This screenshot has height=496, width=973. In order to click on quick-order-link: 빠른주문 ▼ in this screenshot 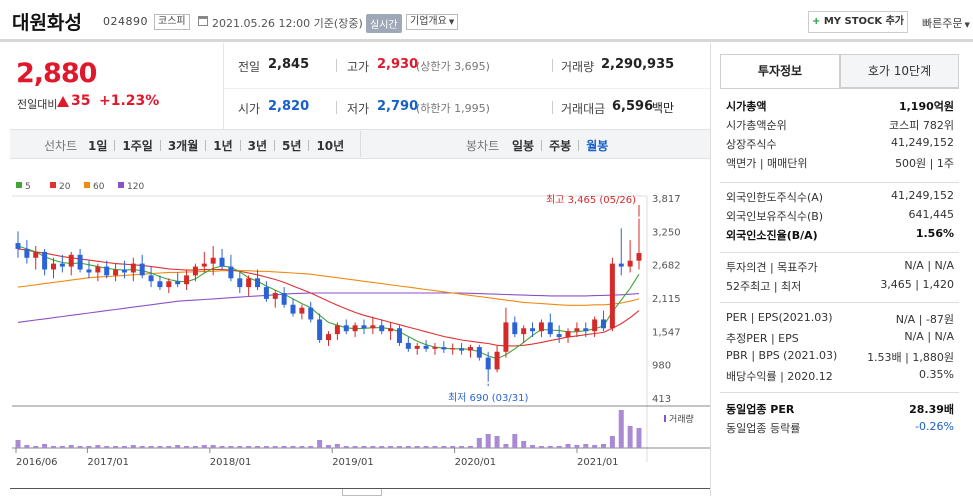, I will do `click(946, 23)`.